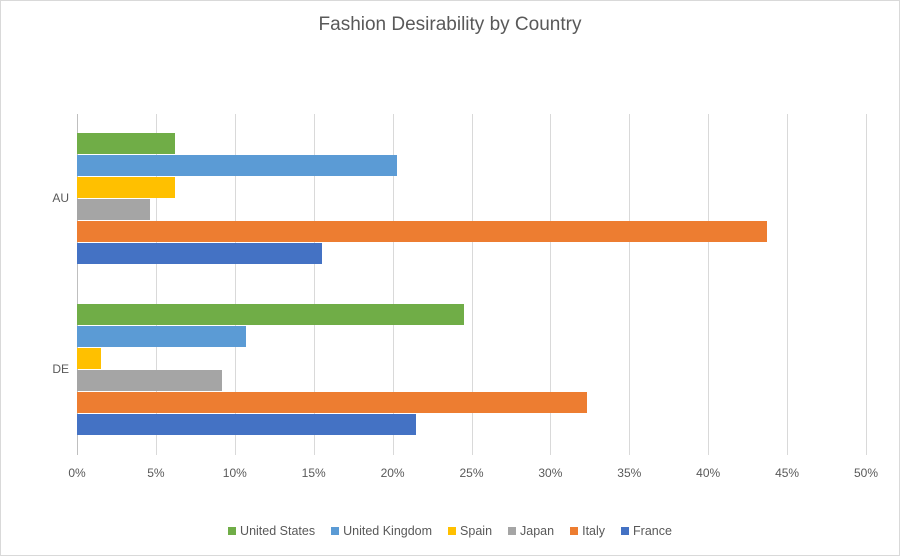  I want to click on legend-item: United States, so click(271, 531).